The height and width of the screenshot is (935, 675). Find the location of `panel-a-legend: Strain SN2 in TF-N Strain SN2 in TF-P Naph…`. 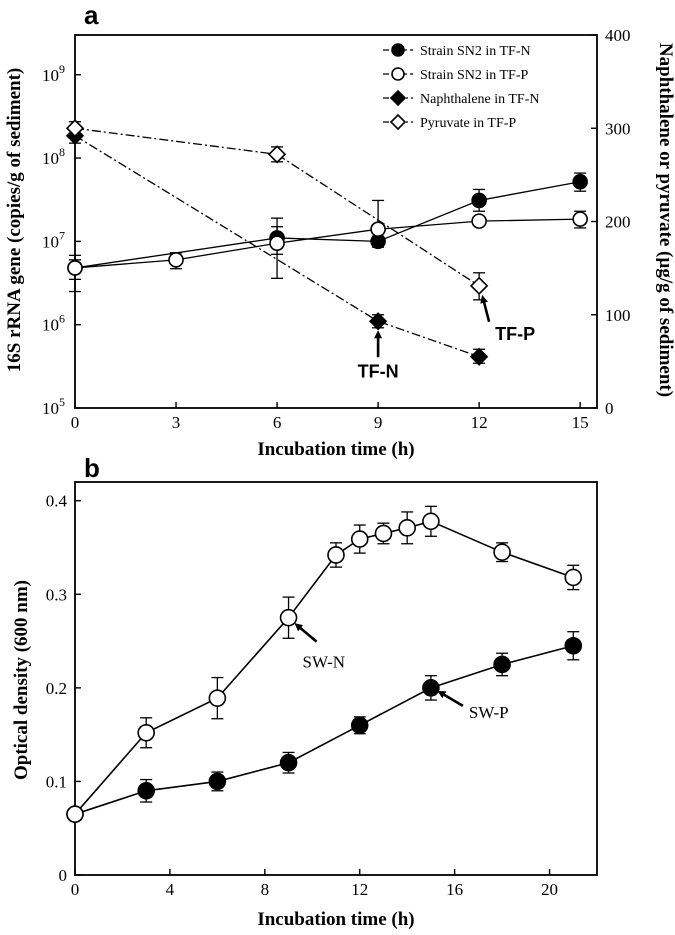

panel-a-legend: Strain SN2 in TF-N Strain SN2 in TF-P Naph… is located at coordinates (461, 87).